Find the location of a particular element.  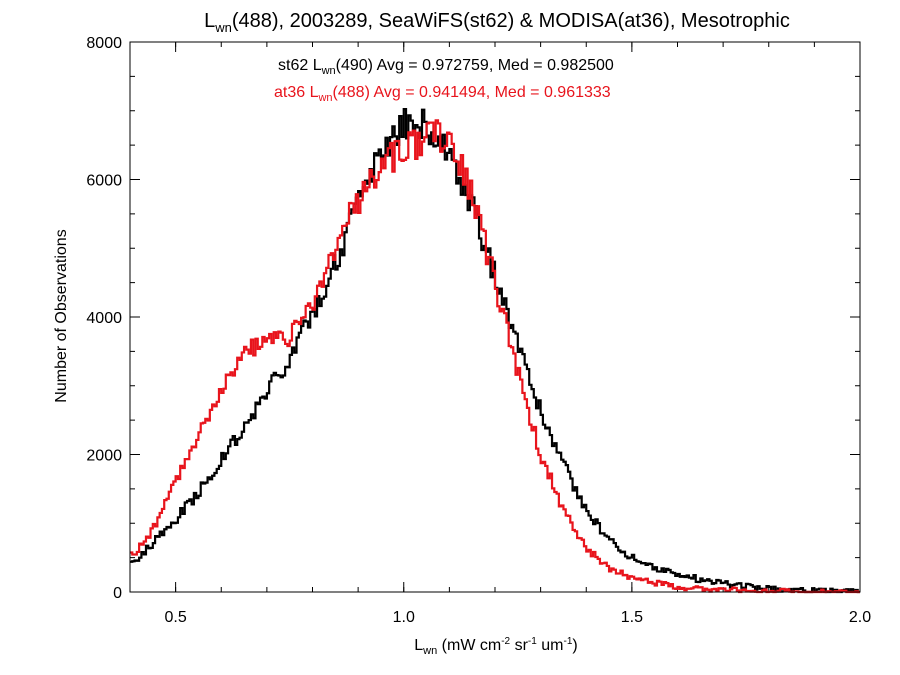

y-axis-label: Number of Observations is located at coordinates (61, 315).